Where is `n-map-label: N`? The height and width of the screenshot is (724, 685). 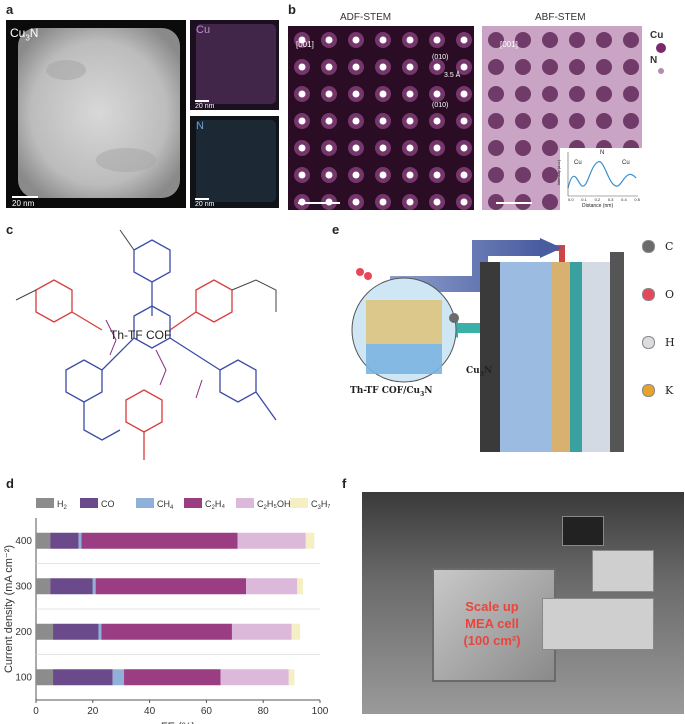 n-map-label: N is located at coordinates (200, 126).